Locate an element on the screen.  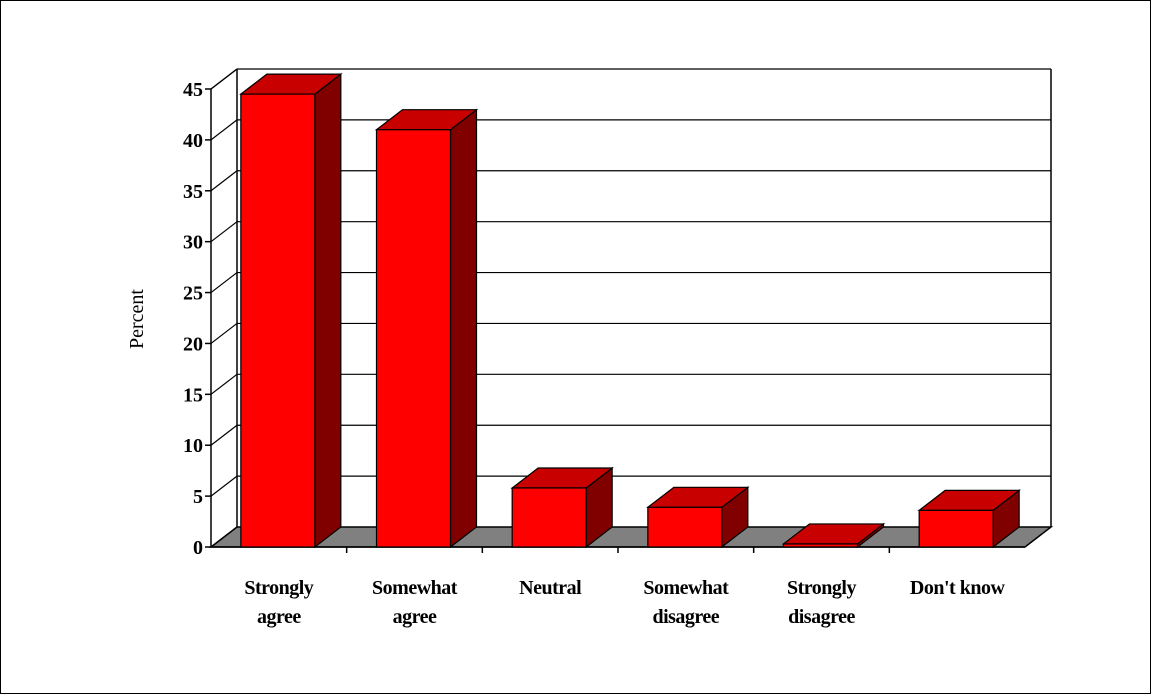
x-tick-label: Neutral is located at coordinates (550, 588).